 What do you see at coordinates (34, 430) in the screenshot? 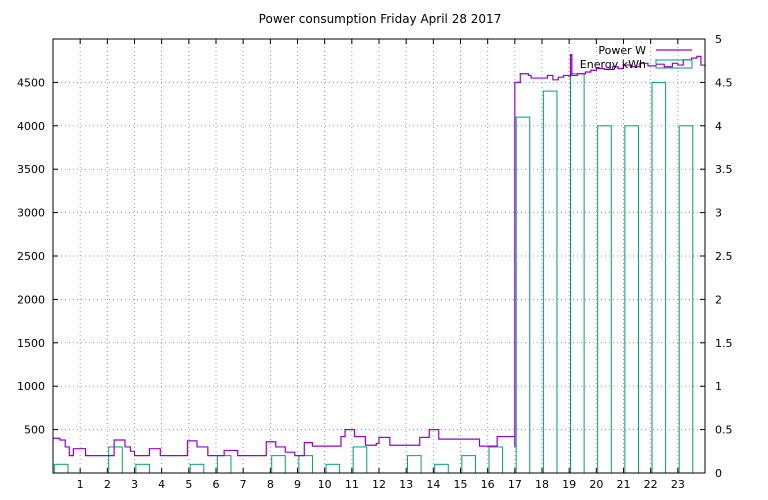
I see `y-left-tick-label: 500` at bounding box center [34, 430].